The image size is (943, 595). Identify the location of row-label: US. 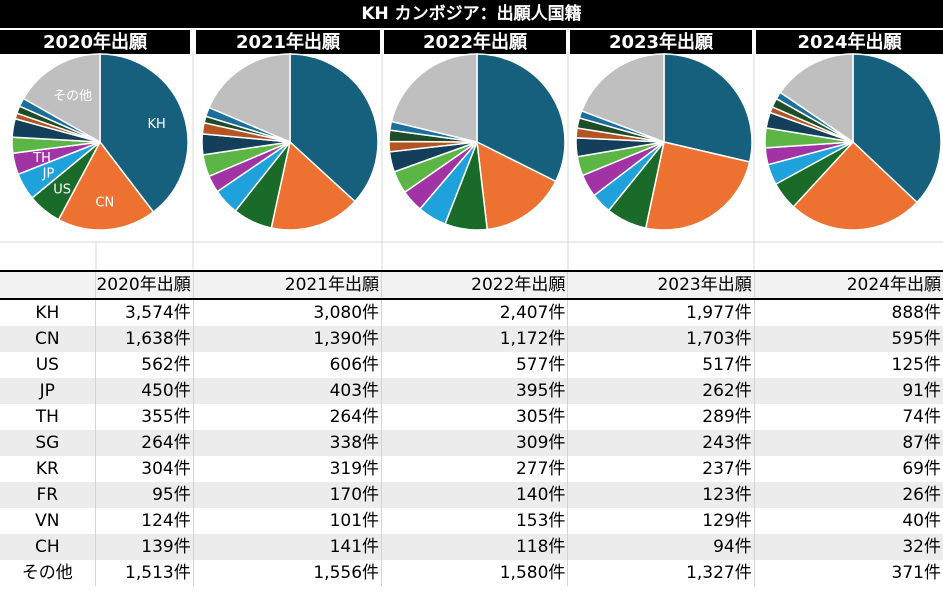
(47, 365).